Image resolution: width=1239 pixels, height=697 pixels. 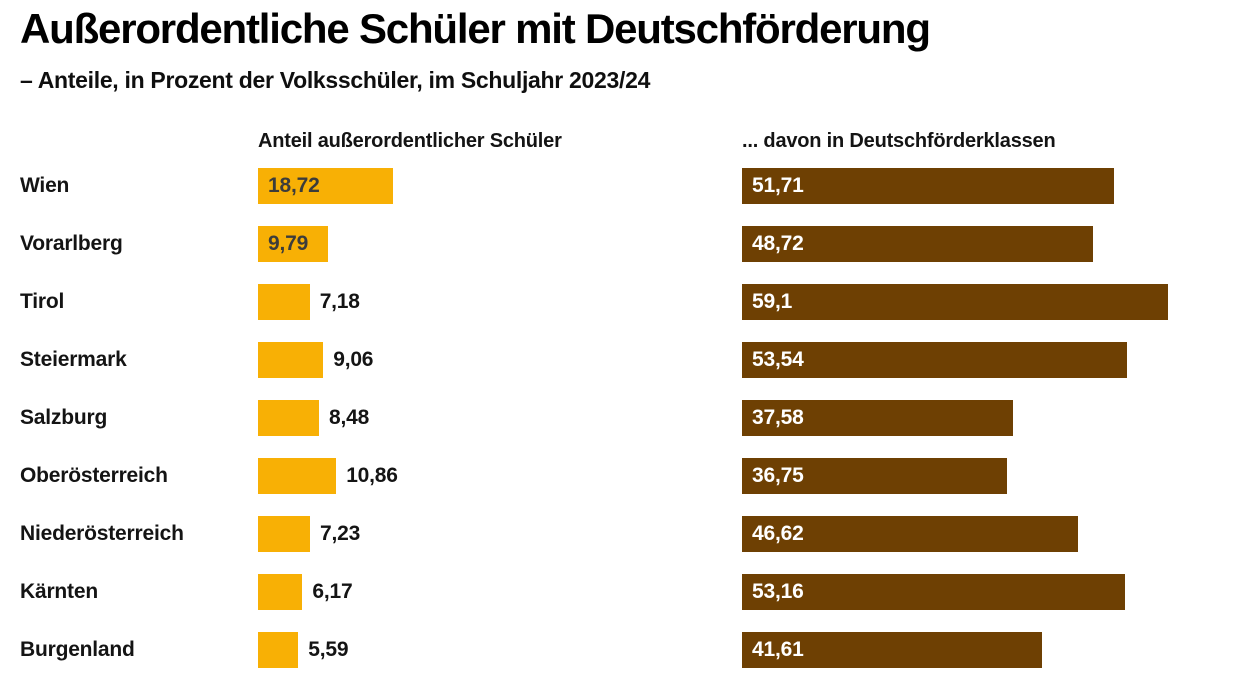 I want to click on davon-bar-zone: 53,16, so click(x=933, y=592).